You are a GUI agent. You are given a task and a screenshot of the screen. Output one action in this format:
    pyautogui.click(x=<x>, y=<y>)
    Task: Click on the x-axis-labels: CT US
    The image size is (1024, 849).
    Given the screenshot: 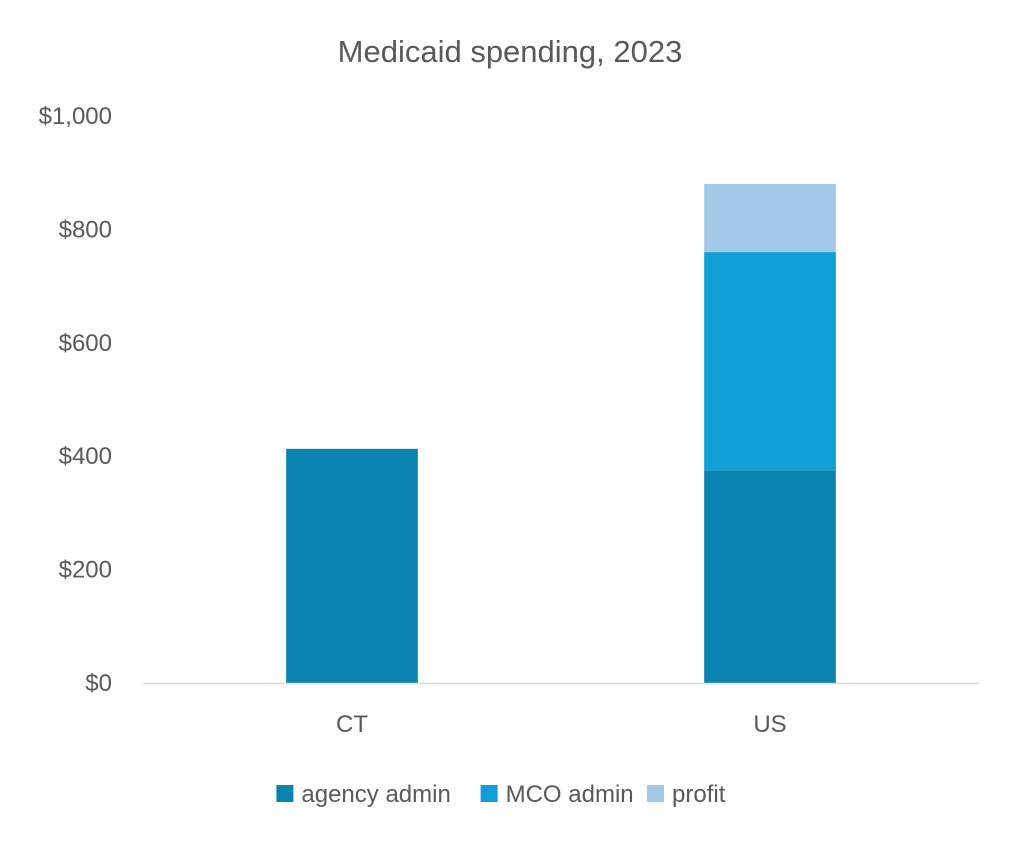 What is the action you would take?
    pyautogui.click(x=561, y=724)
    